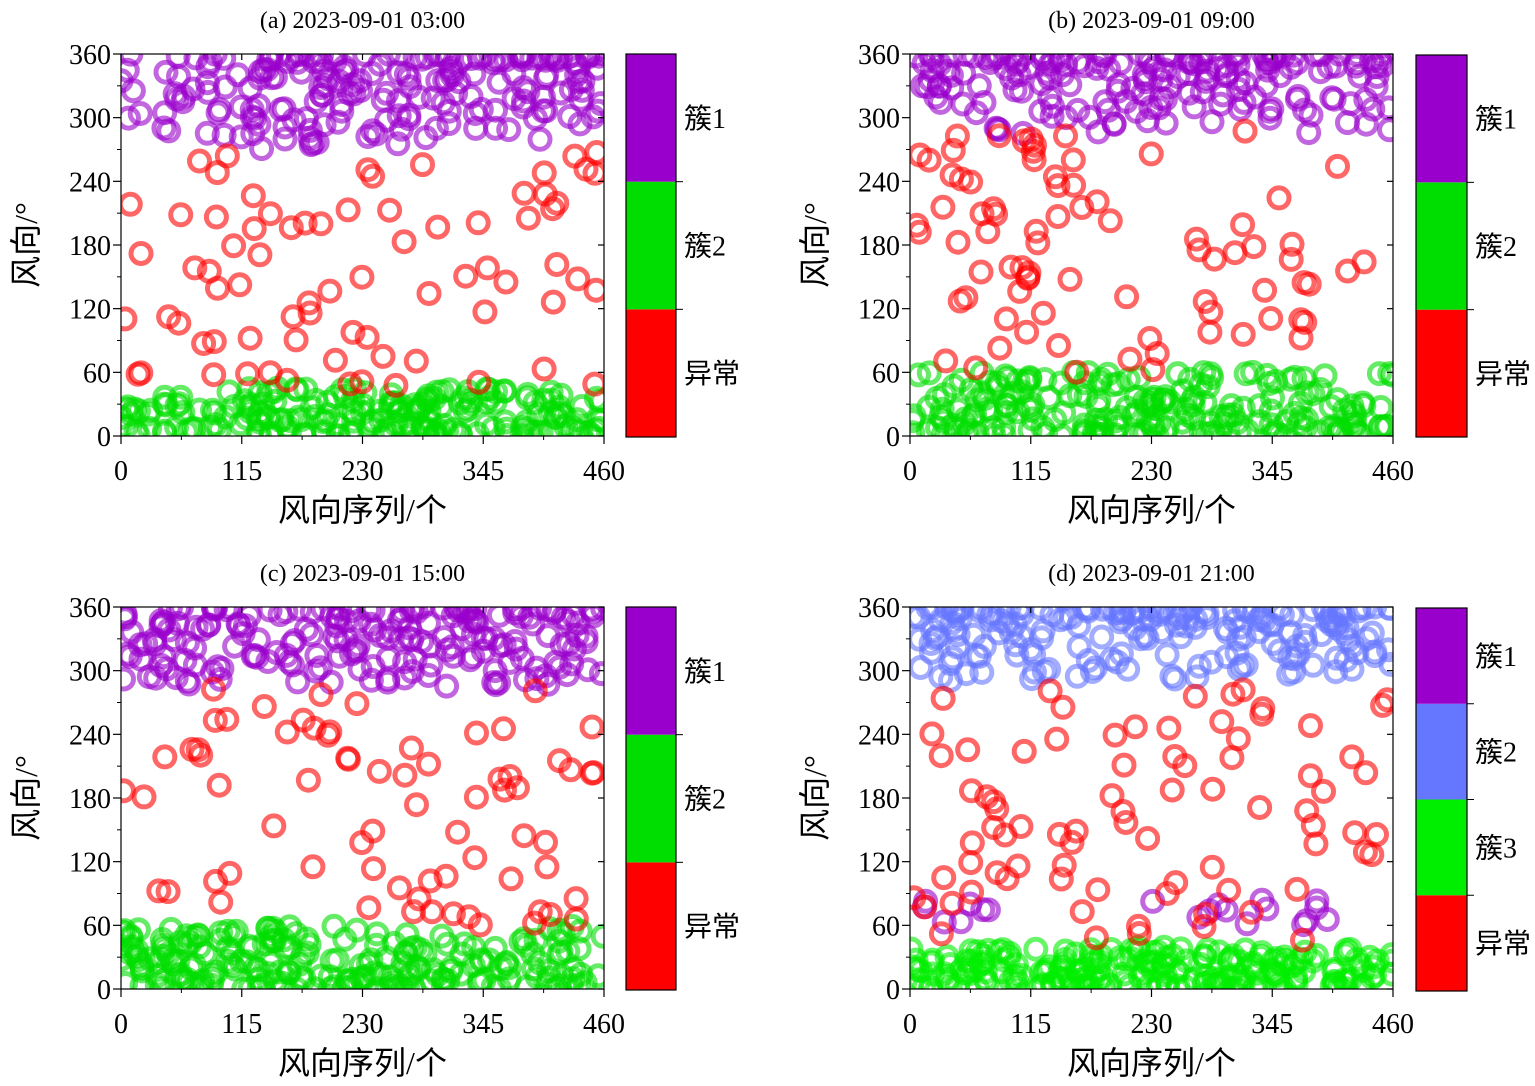 This screenshot has width=1535, height=1086. What do you see at coordinates (879, 246) in the screenshot?
I see `y-tick-label: 180` at bounding box center [879, 246].